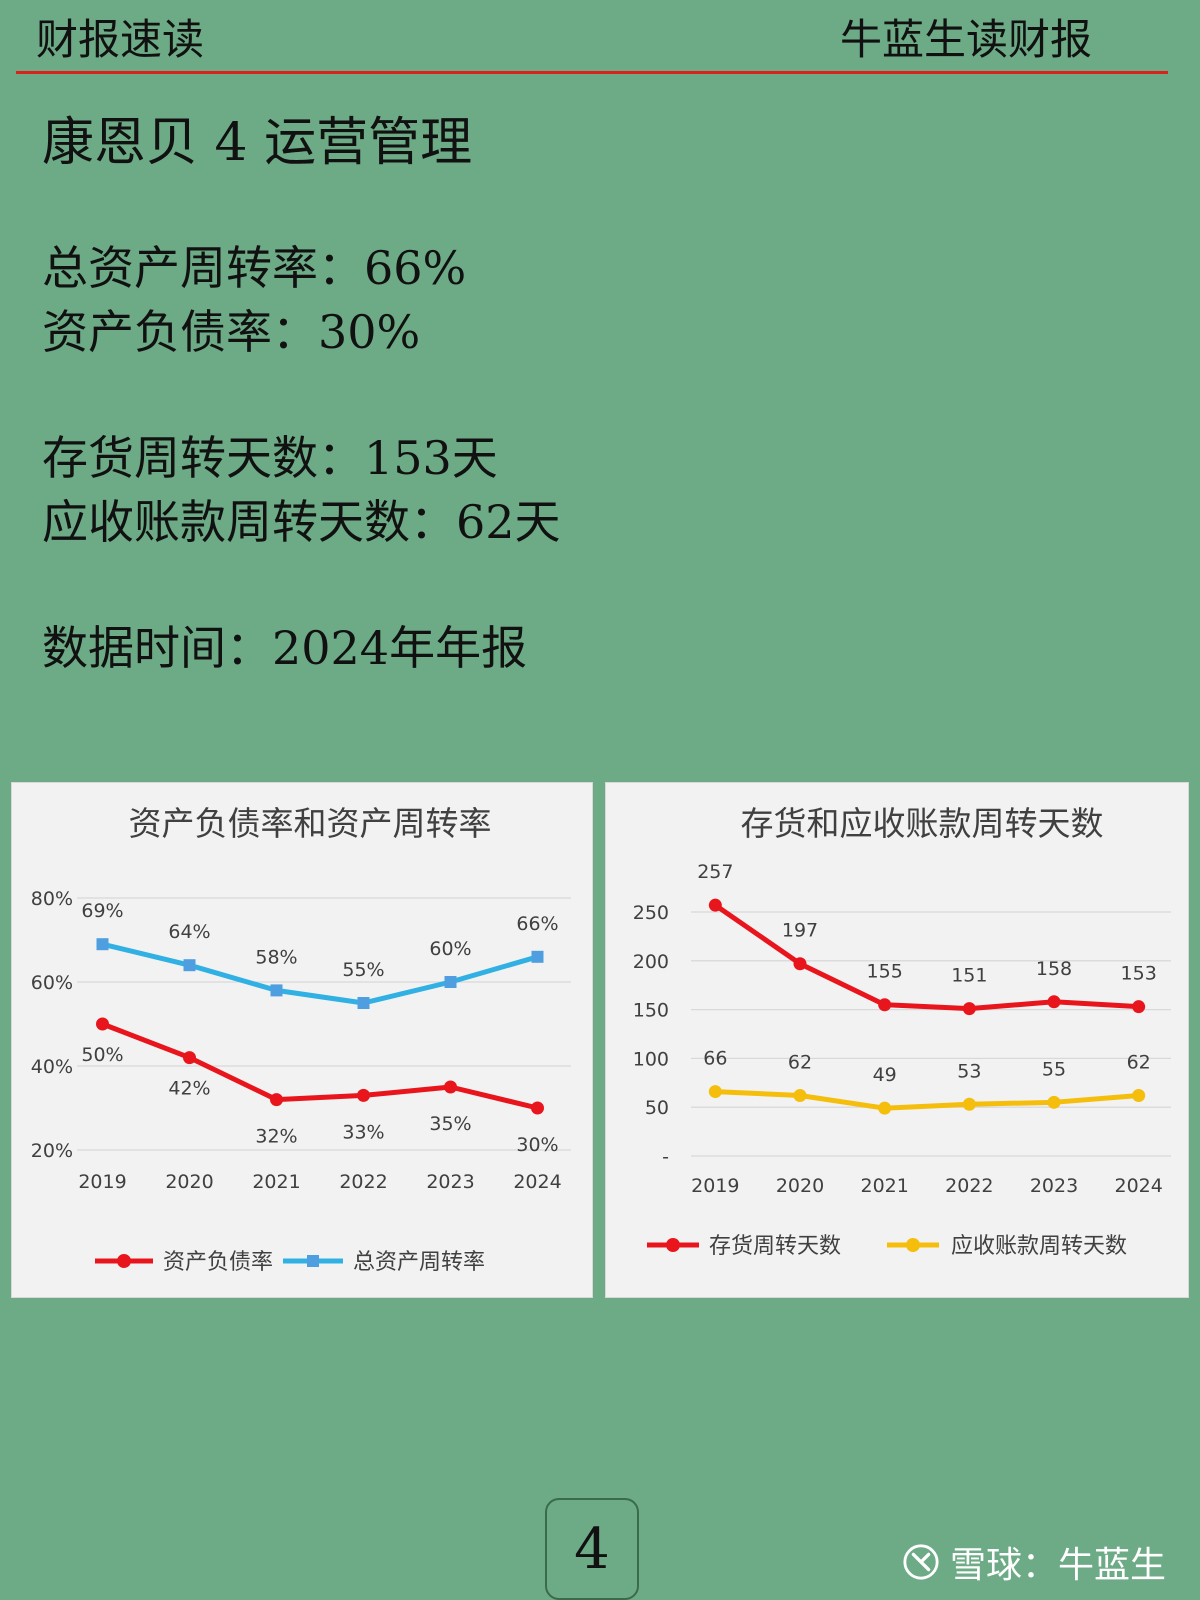 This screenshot has width=1200, height=1600. I want to click on data-label: 55%, so click(363, 970).